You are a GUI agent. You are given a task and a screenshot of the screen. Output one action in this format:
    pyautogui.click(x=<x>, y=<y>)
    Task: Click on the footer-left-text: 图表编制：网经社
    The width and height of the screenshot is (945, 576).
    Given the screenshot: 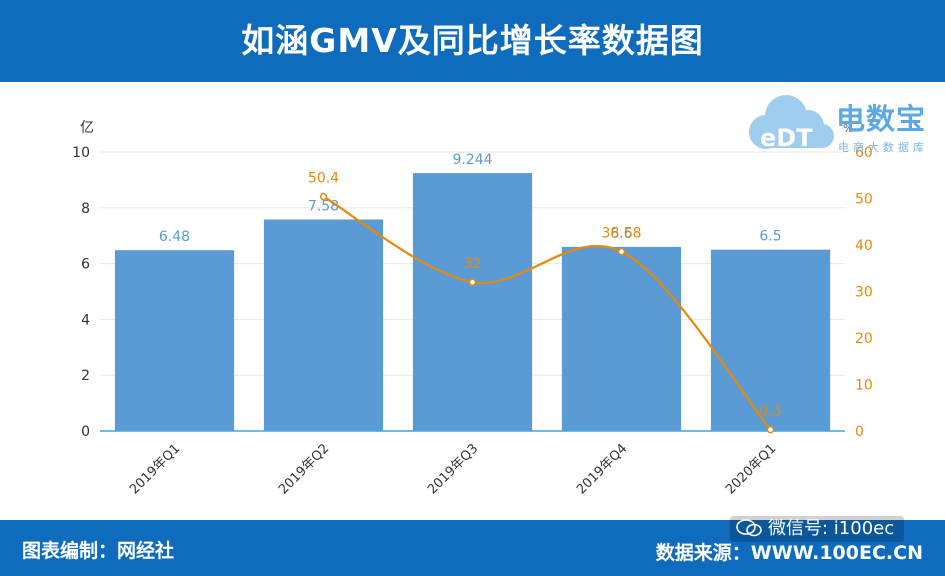 What is the action you would take?
    pyautogui.click(x=98, y=551)
    